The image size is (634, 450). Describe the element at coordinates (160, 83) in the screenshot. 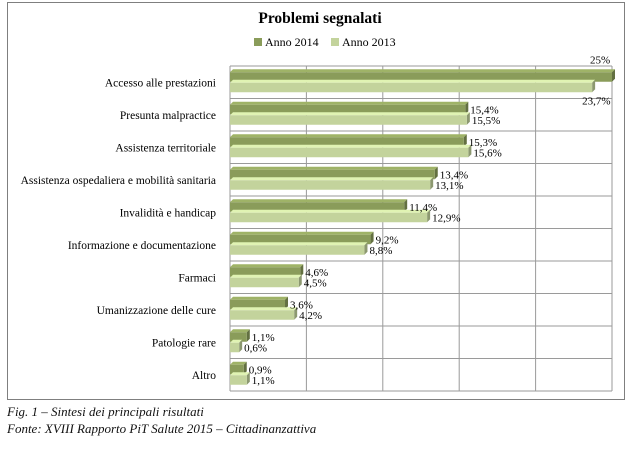

I see `category-label: Accesso alle prestazioni` at that location.